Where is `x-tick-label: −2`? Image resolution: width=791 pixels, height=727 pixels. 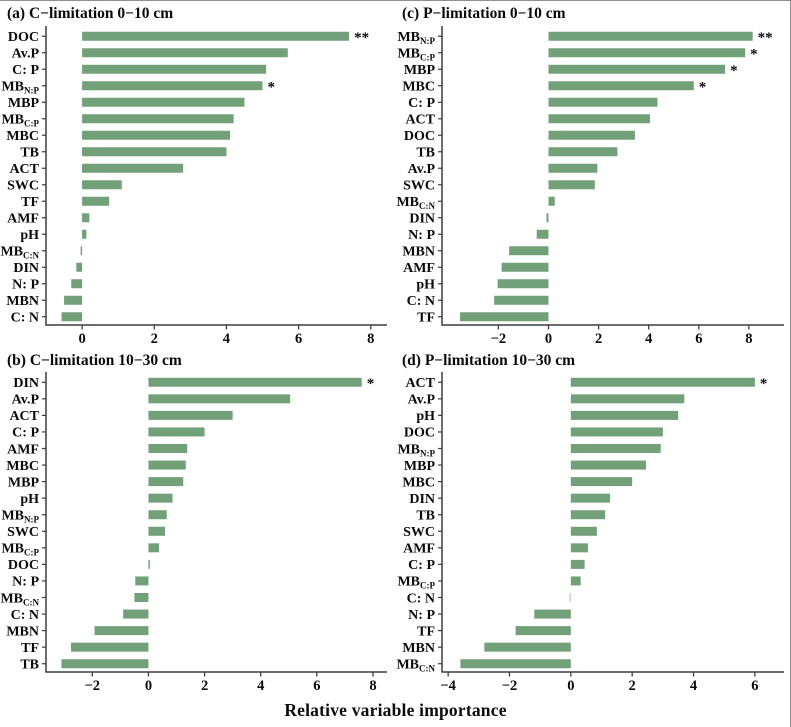 x-tick-label: −2 is located at coordinates (510, 686).